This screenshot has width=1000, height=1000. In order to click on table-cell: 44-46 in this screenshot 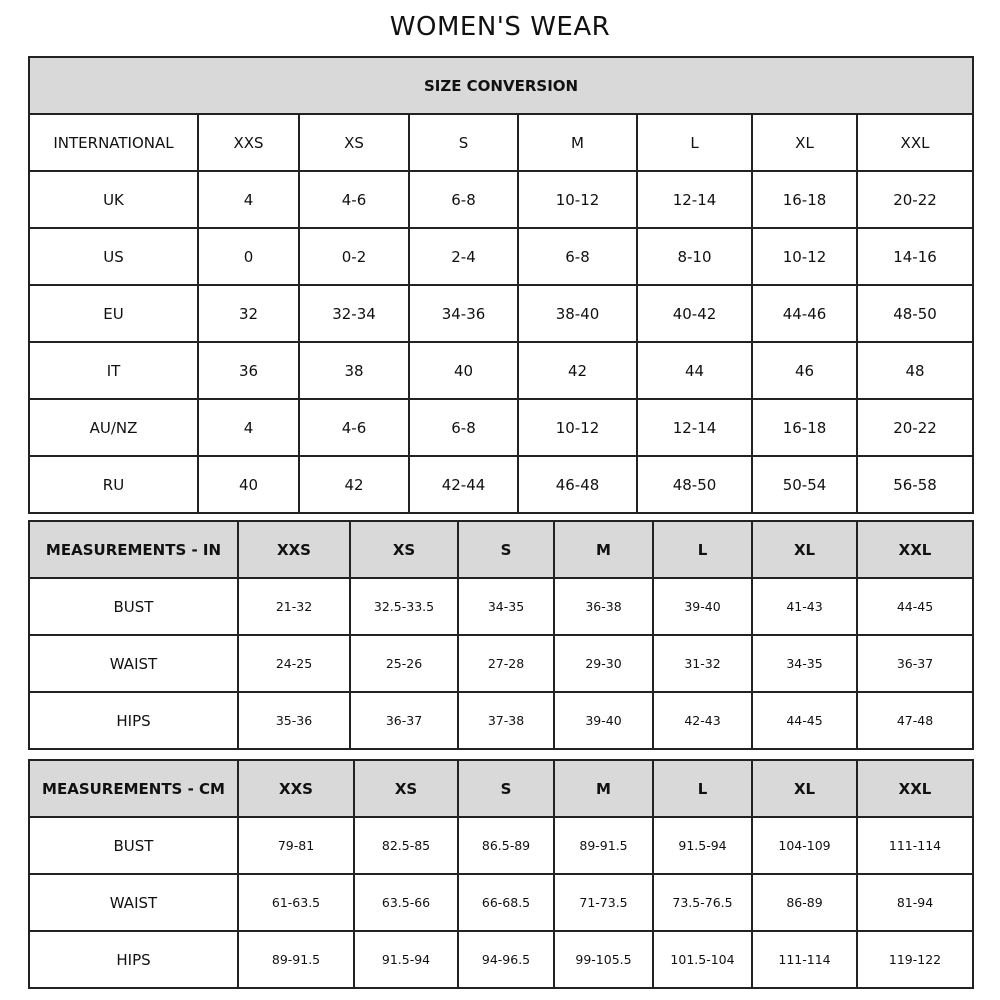, I will do `click(804, 313)`.